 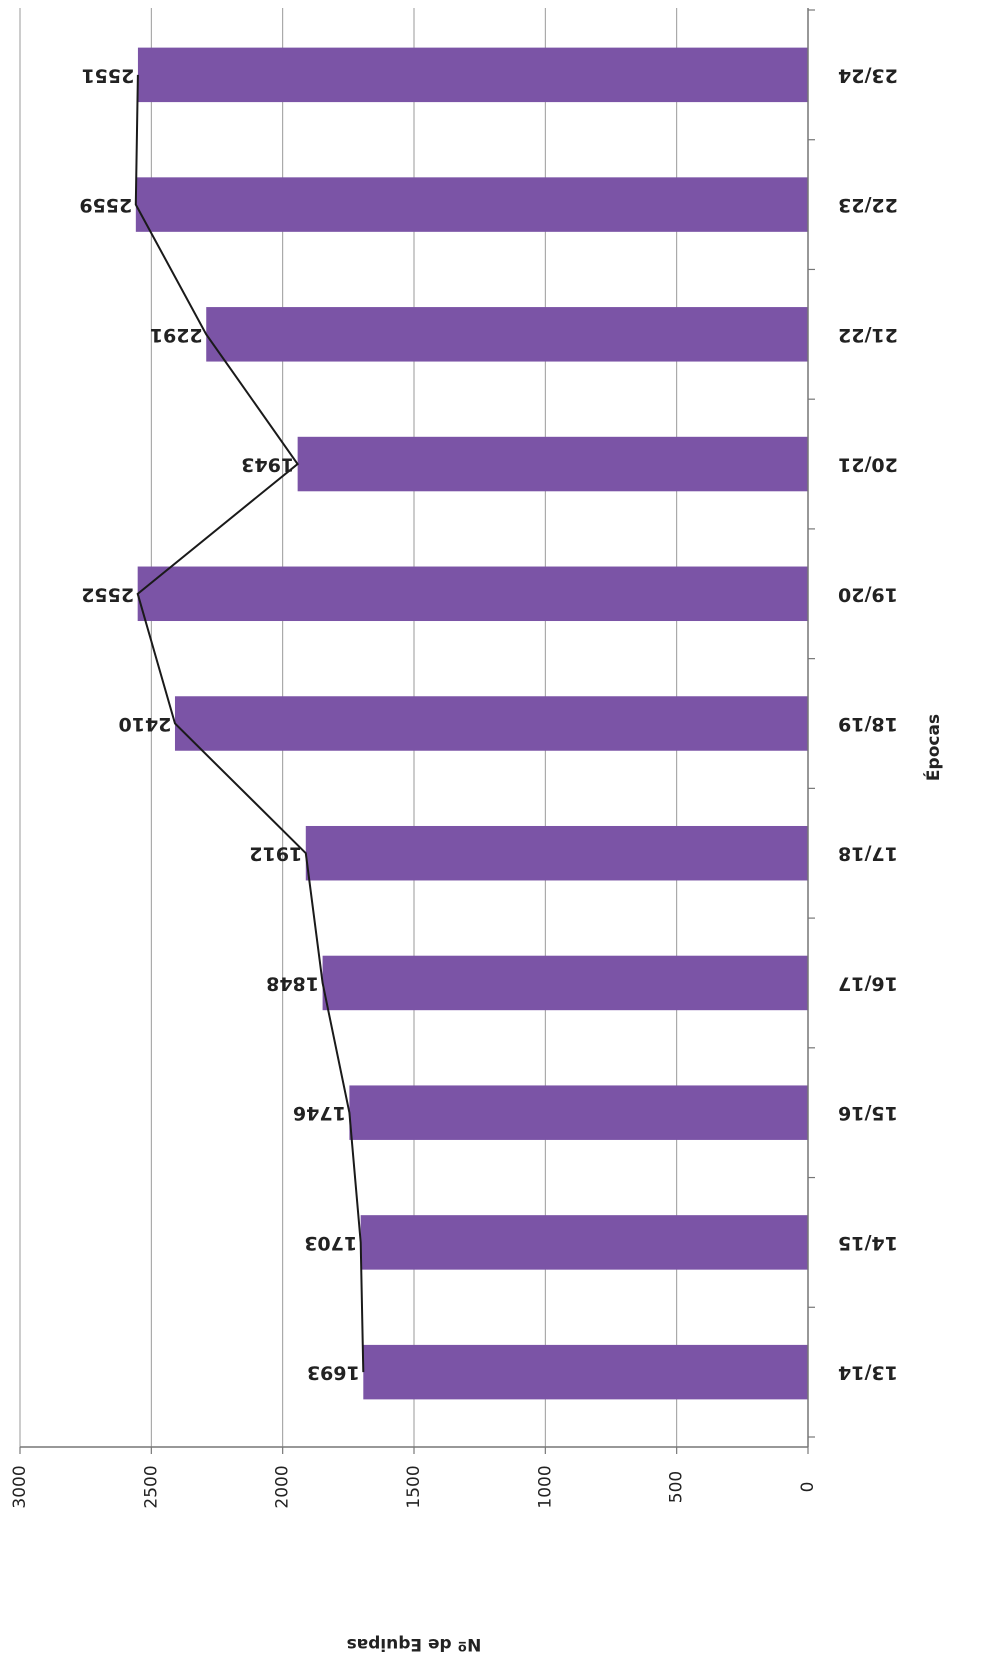 What do you see at coordinates (275, 854) in the screenshot?
I see `data-label-17-18: 1912` at bounding box center [275, 854].